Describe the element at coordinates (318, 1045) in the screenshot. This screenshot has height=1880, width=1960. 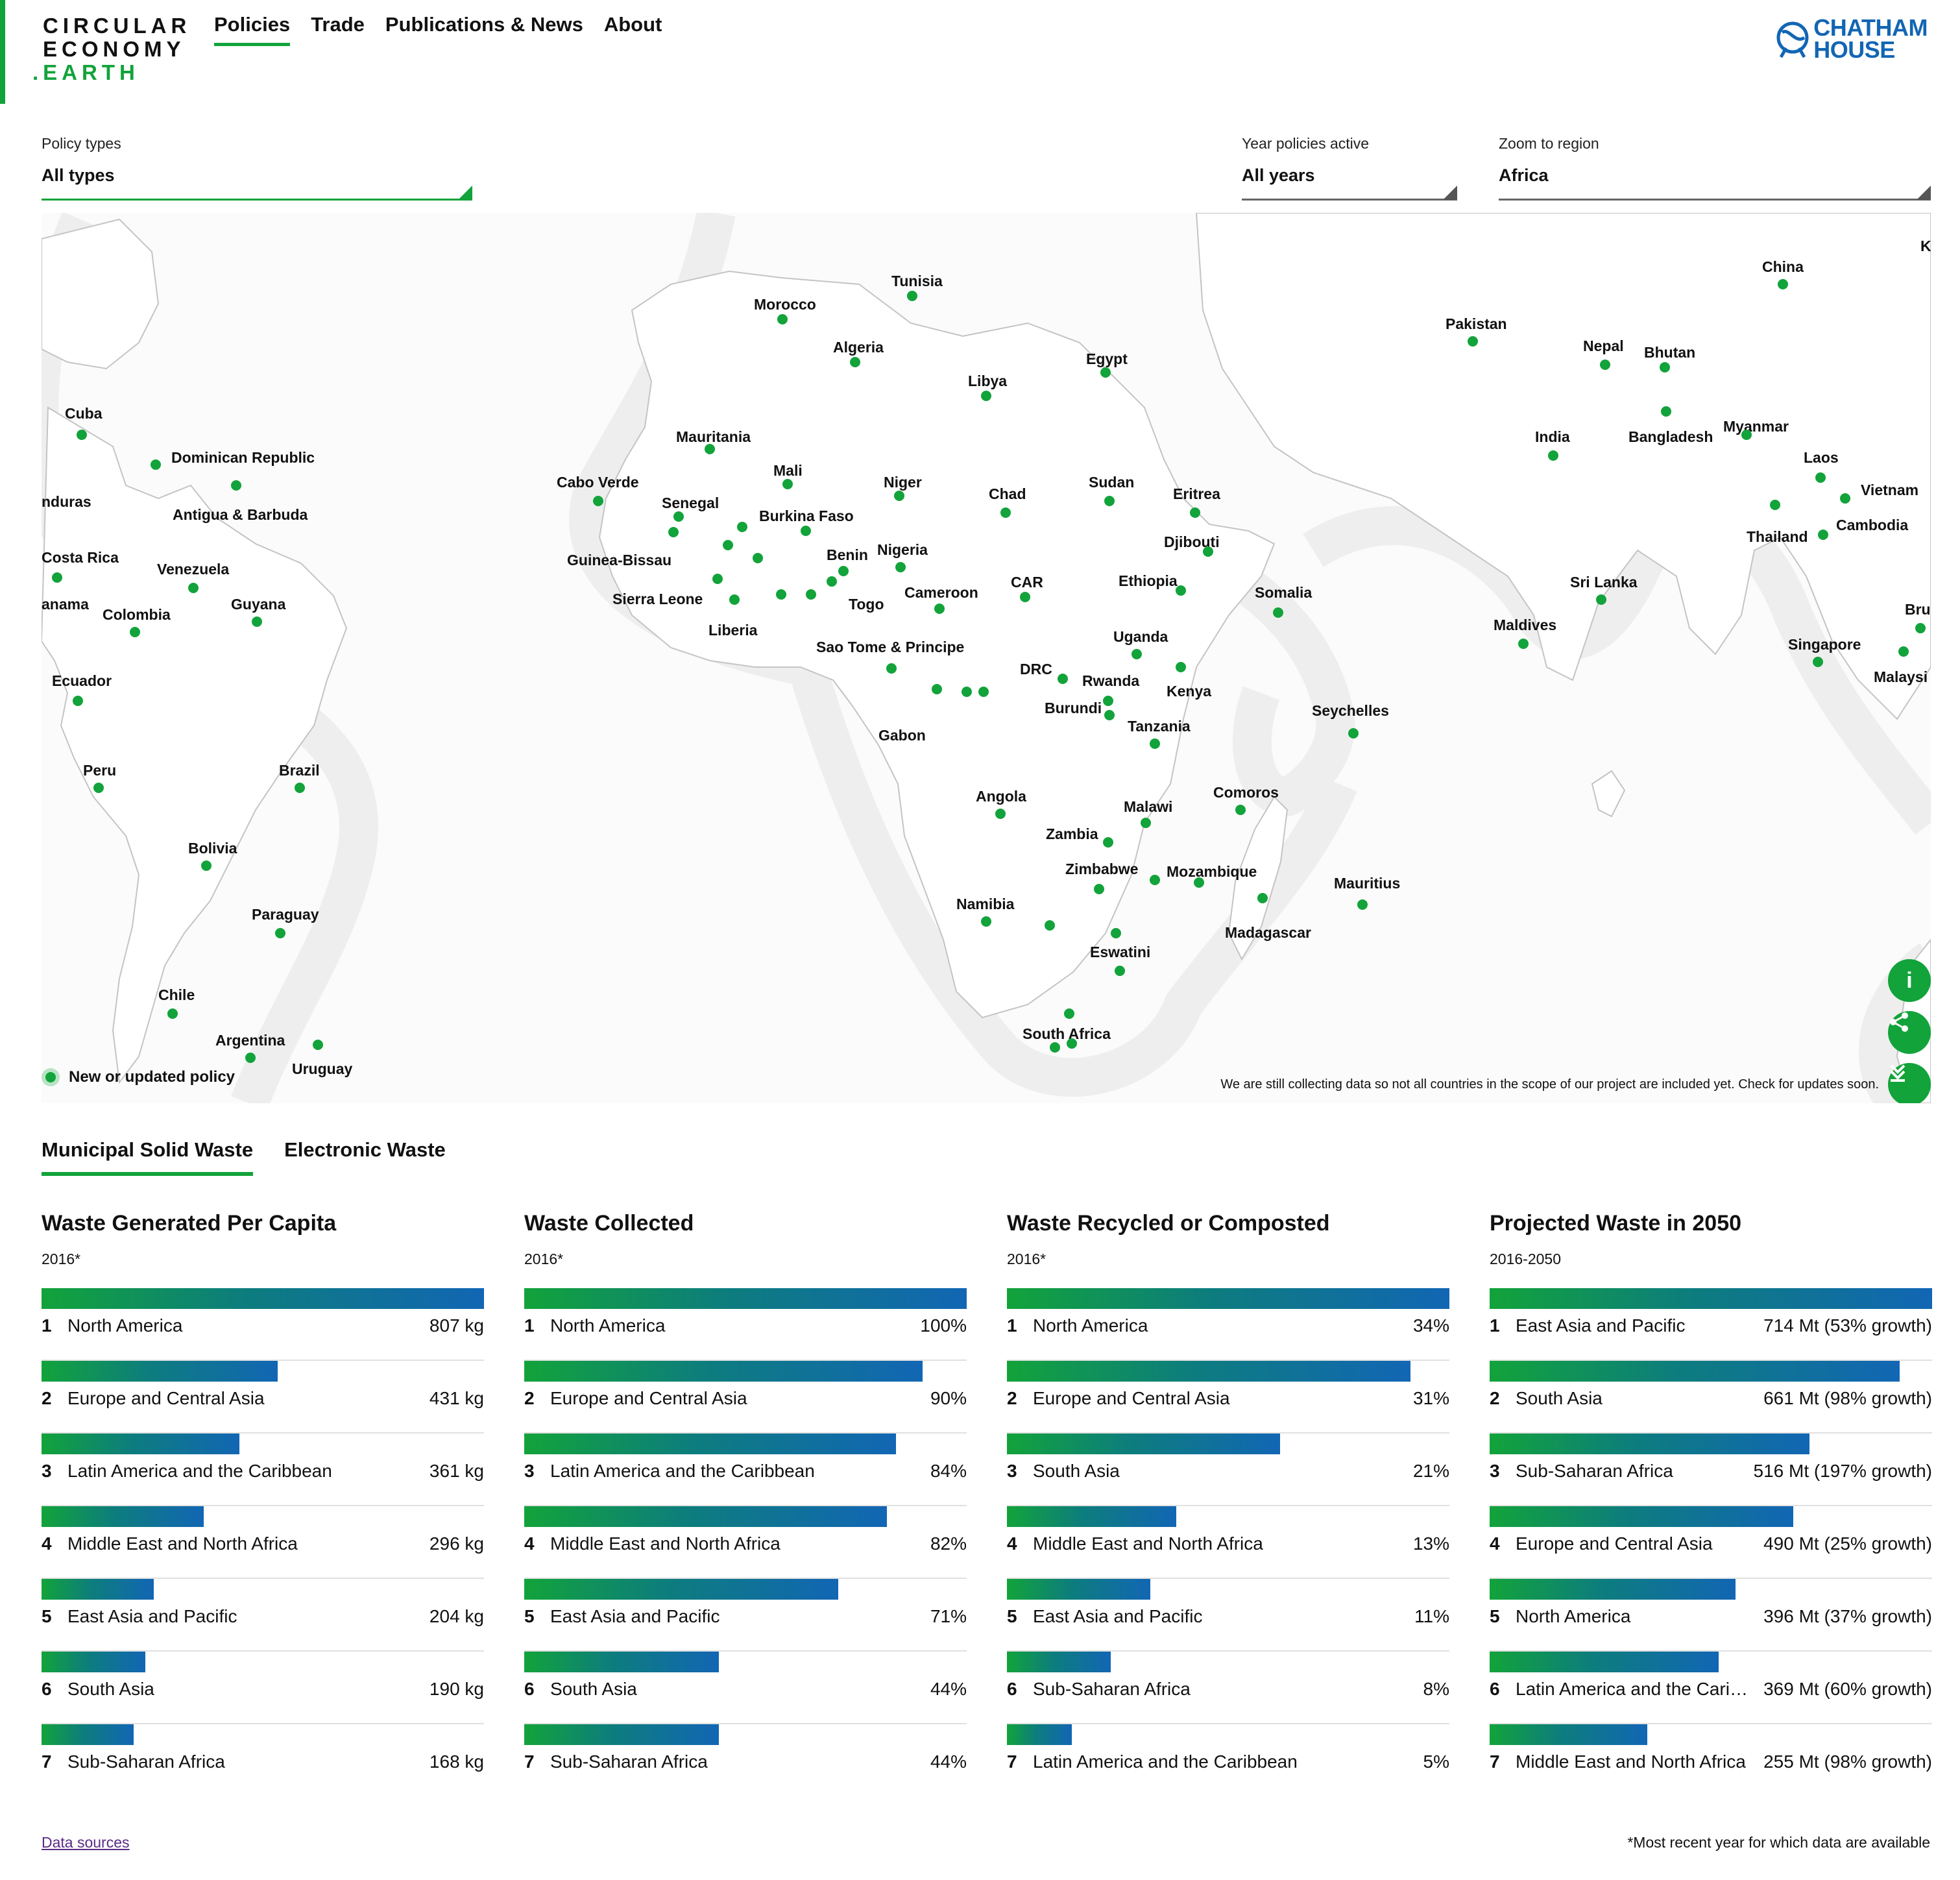
I see `policy-dot-uruguay` at that location.